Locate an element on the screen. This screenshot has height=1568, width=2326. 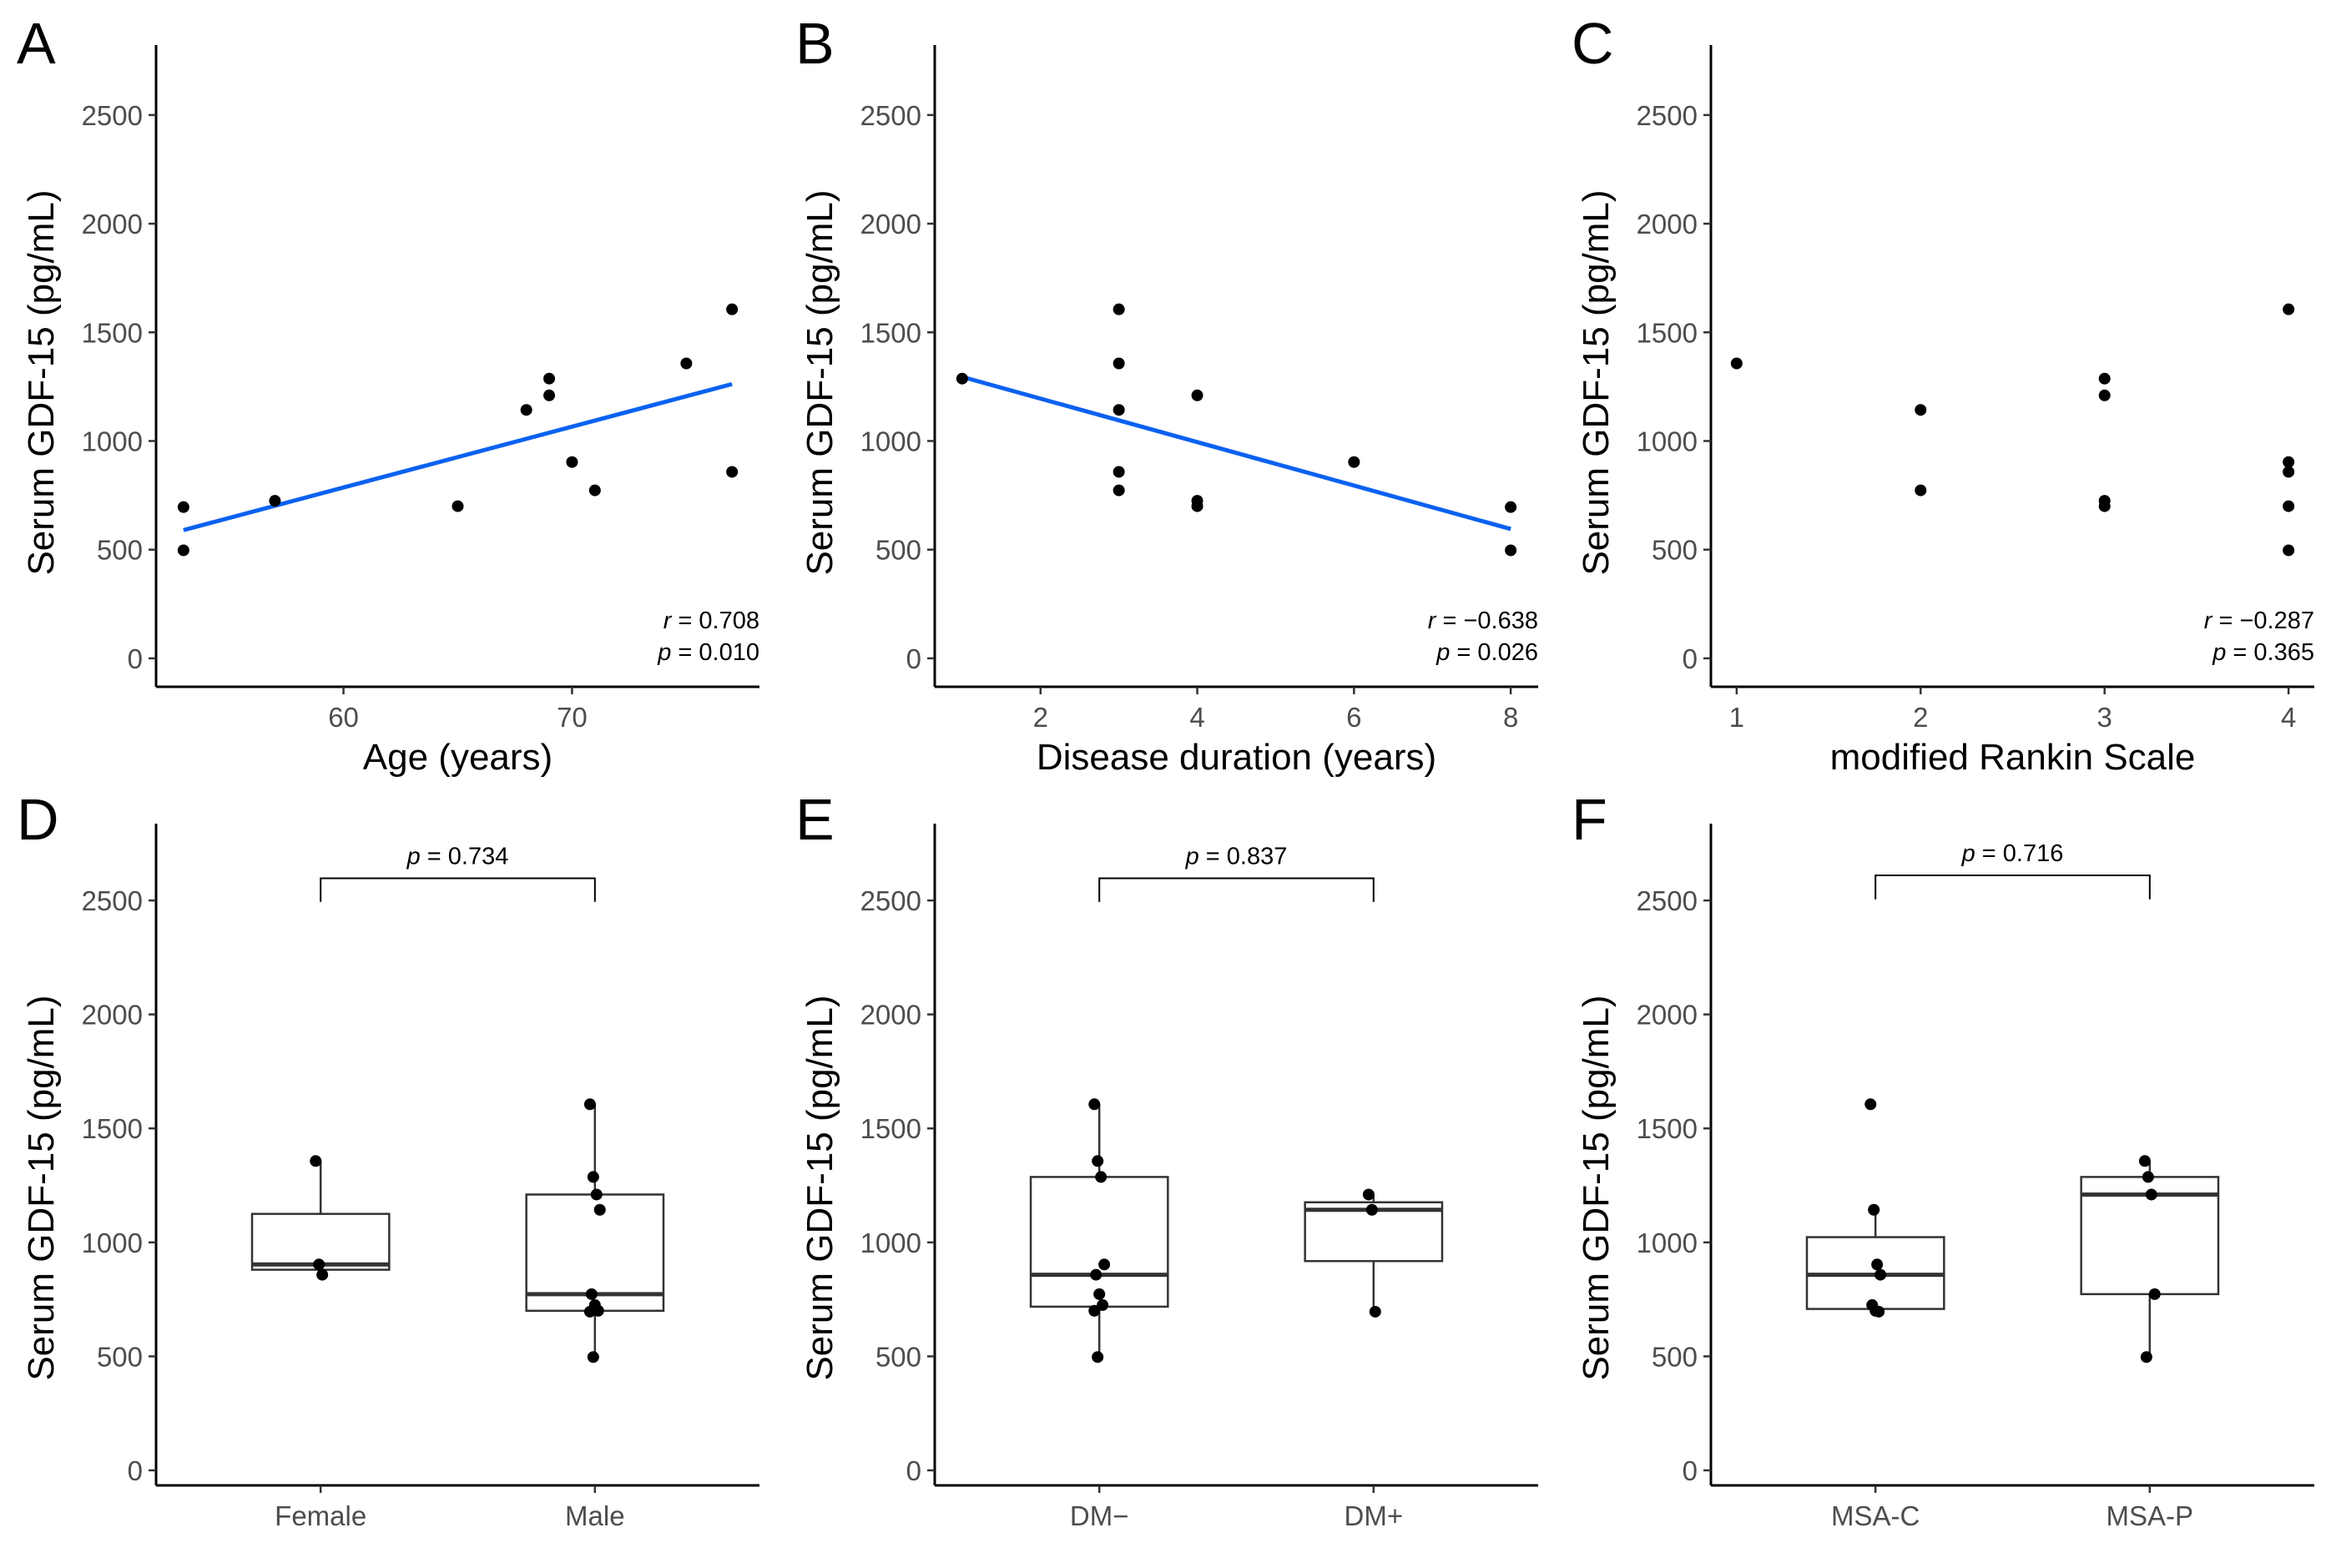
x-tick-label: 4 is located at coordinates (1196, 717).